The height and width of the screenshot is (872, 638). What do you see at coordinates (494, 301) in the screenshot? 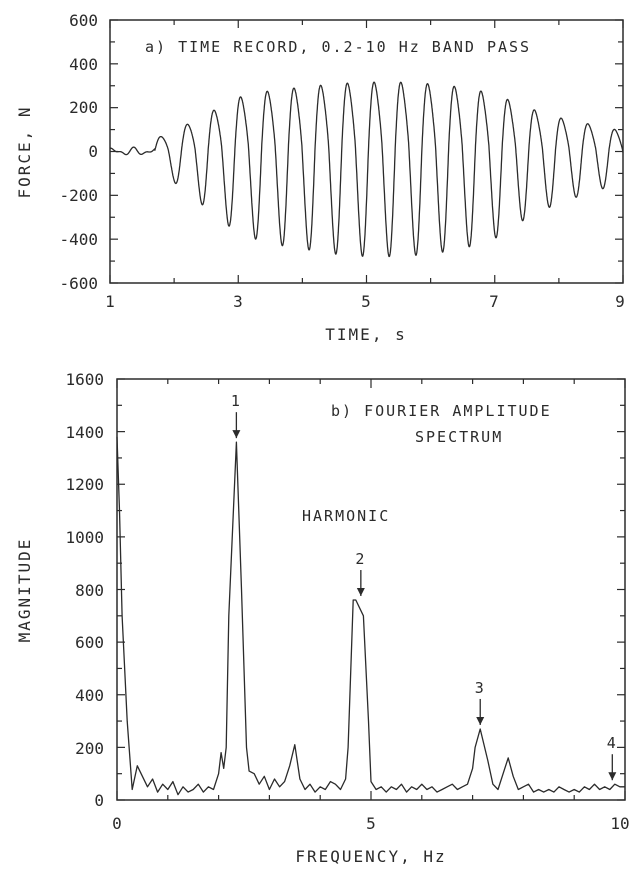
I see `x-tick-label: 7` at bounding box center [494, 301].